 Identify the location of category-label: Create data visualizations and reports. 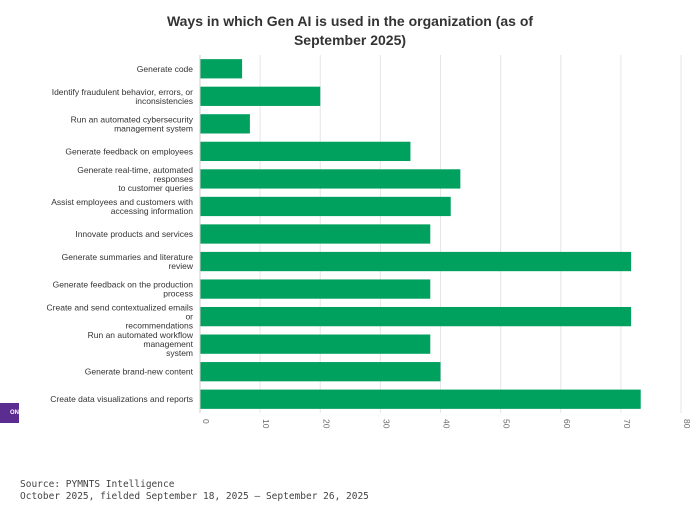
(121, 399).